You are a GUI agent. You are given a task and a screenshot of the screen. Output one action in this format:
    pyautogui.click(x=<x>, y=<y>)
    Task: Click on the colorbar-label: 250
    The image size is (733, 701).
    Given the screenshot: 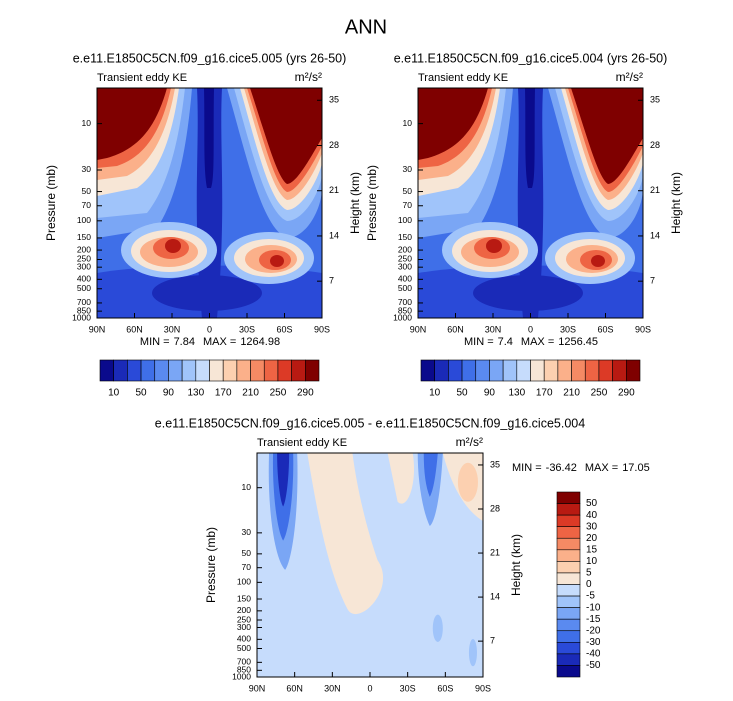 What is the action you would take?
    pyautogui.click(x=278, y=393)
    